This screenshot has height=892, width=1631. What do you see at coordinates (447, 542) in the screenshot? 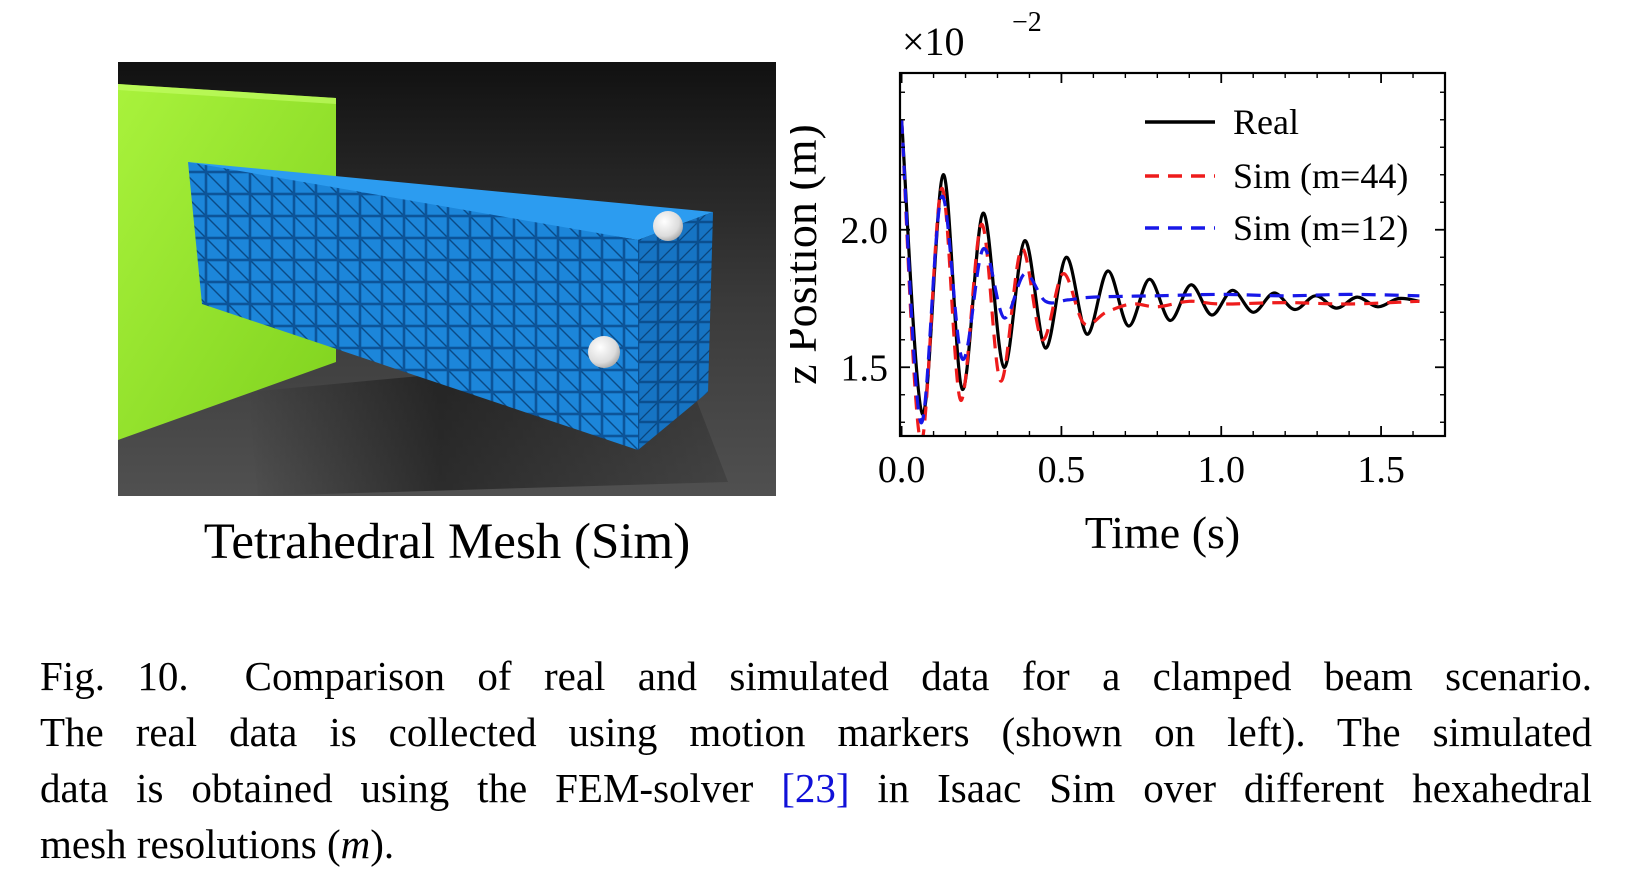
I see `render-caption: Tetrahedral Mesh (Sim)` at bounding box center [447, 542].